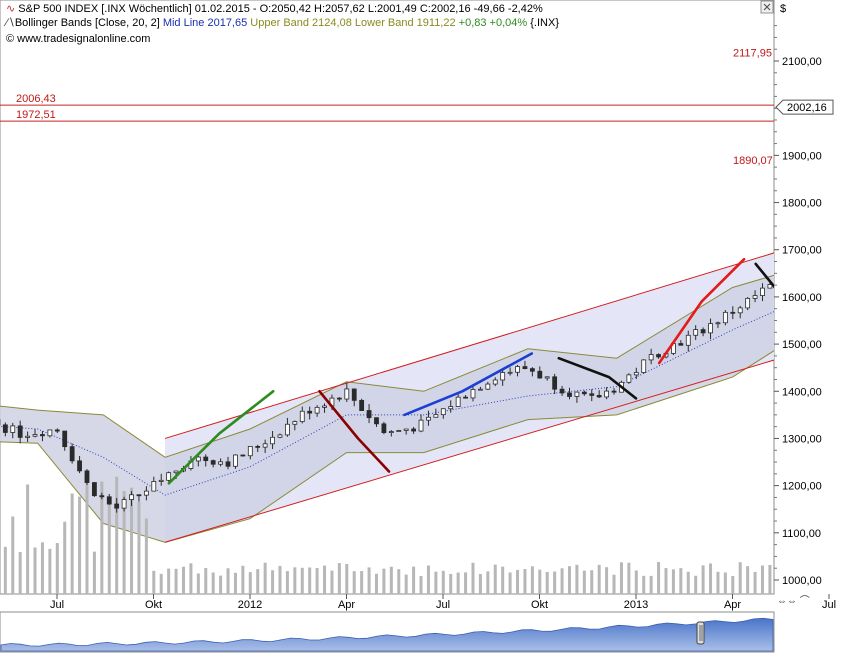  Describe the element at coordinates (346, 605) in the screenshot. I see `x-tick-label: Apr` at that location.